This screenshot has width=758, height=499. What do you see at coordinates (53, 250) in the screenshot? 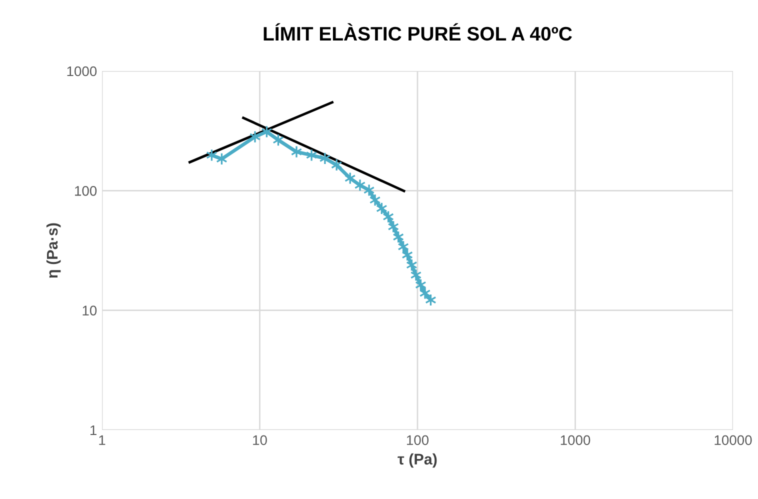
I see `y-axis-title: η (Pa·s)` at bounding box center [53, 250].